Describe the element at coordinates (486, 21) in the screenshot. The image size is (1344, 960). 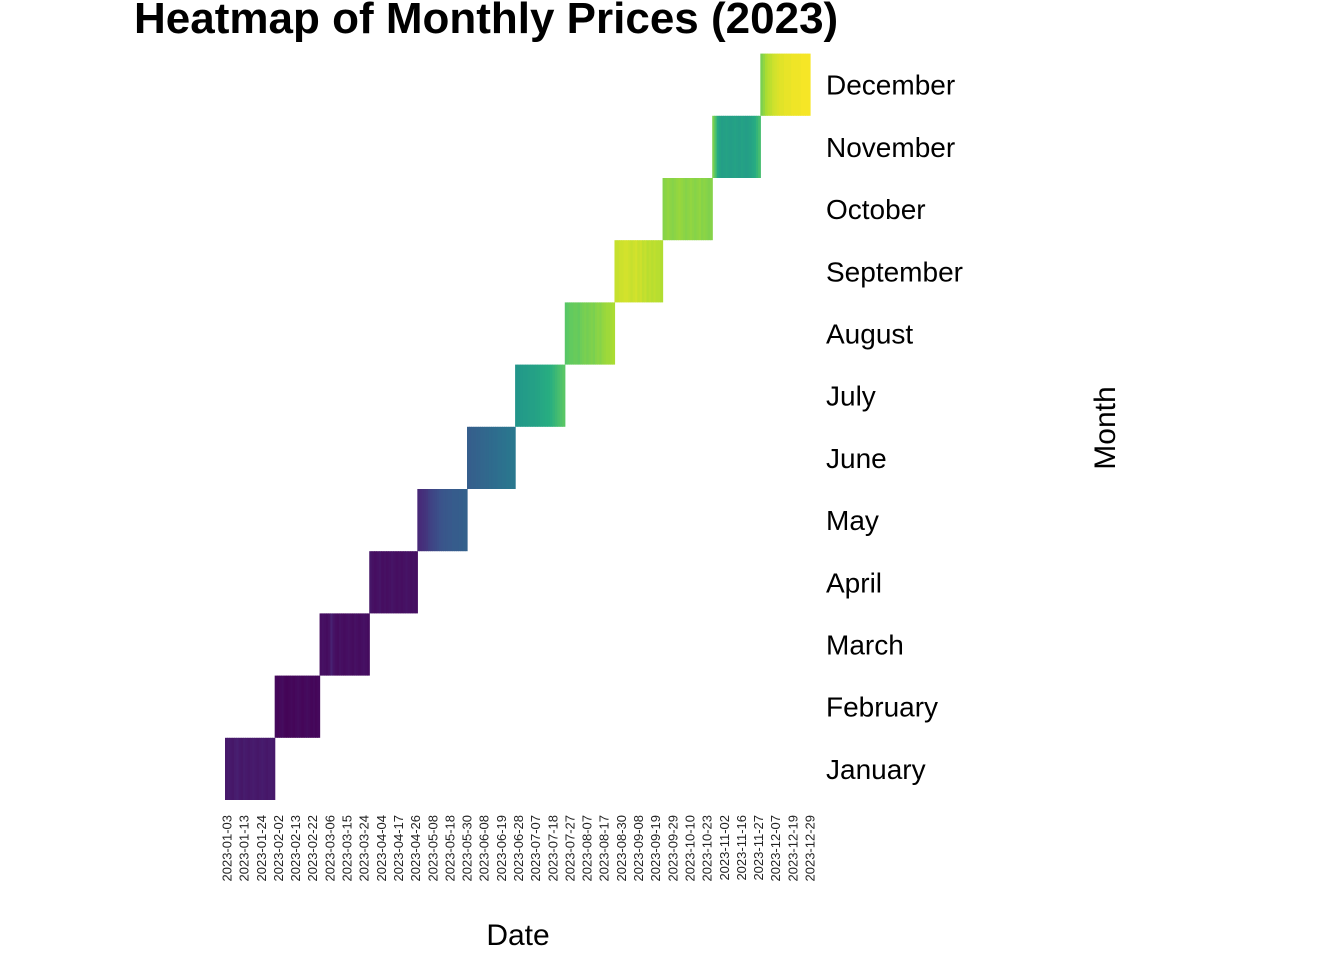
I see `chart-title: Heatmap of Monthly Prices (2023)` at that location.